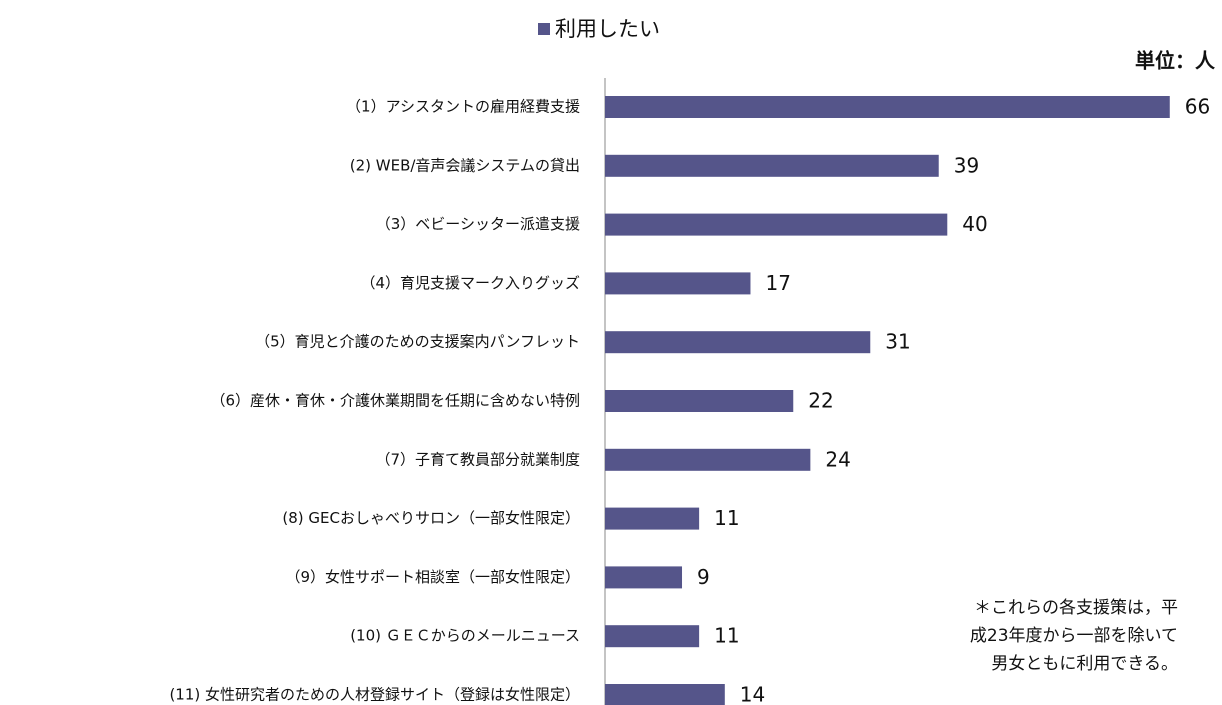  I want to click on category-label: (10) ＧＥＣからのメールニュース, so click(465, 636).